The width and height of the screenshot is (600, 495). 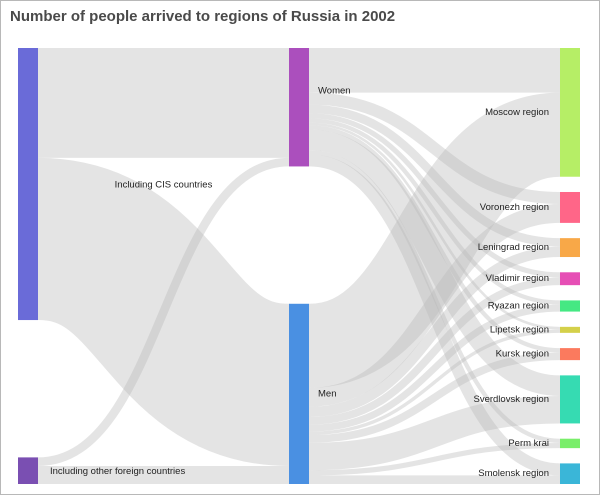 I want to click on sankey-label-women: Women, so click(x=334, y=91).